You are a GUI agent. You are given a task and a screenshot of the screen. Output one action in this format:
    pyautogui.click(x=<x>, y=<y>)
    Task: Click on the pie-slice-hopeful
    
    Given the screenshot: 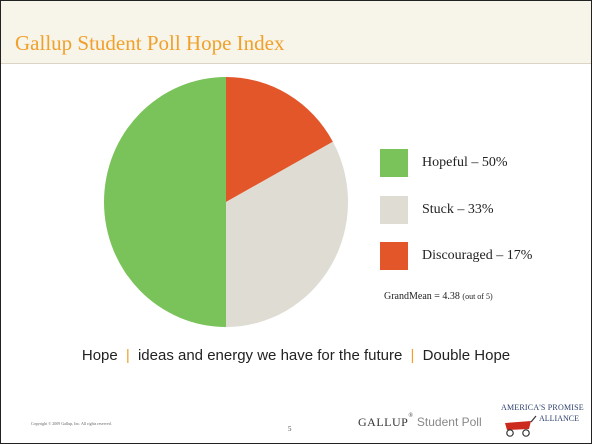 What is the action you would take?
    pyautogui.click(x=165, y=202)
    